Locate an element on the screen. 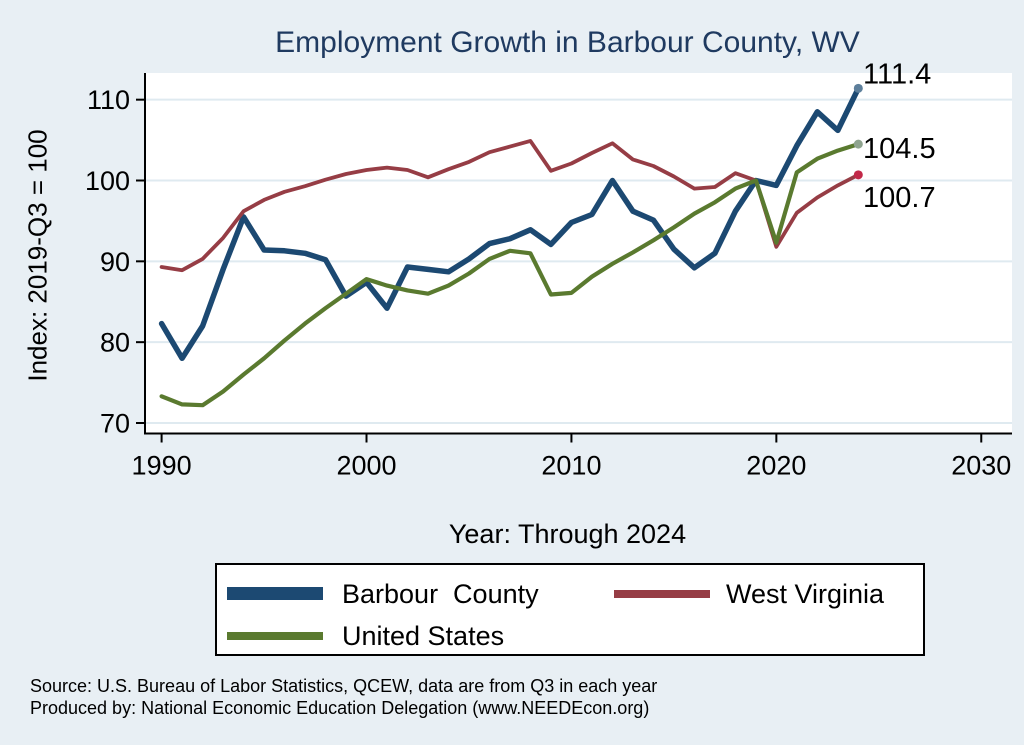 This screenshot has width=1024, height=745. legend-swatch-united-states is located at coordinates (275, 636).